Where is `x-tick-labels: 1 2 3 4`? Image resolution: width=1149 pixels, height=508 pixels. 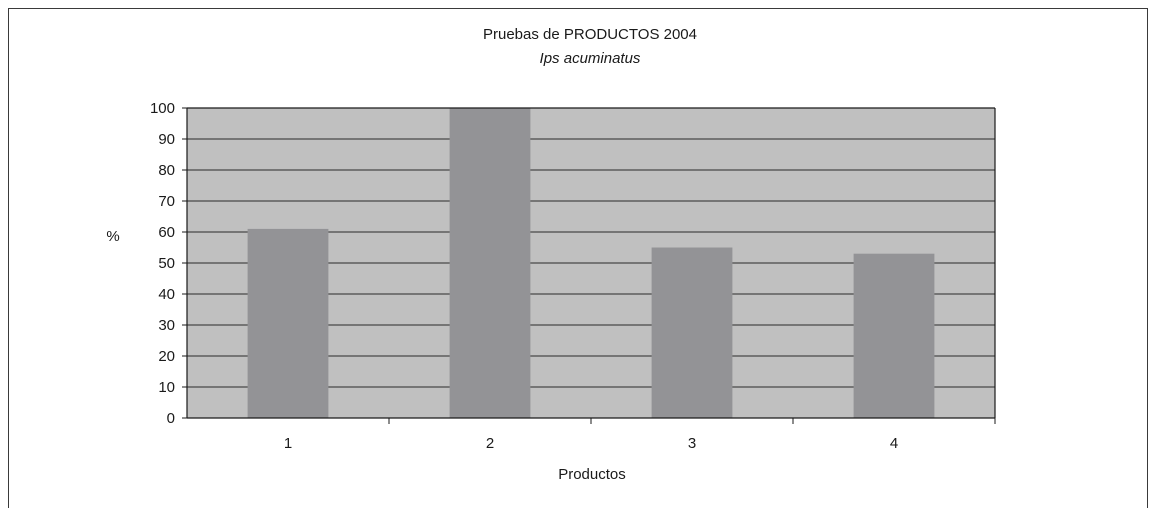 x-tick-labels: 1 2 3 4 is located at coordinates (591, 443).